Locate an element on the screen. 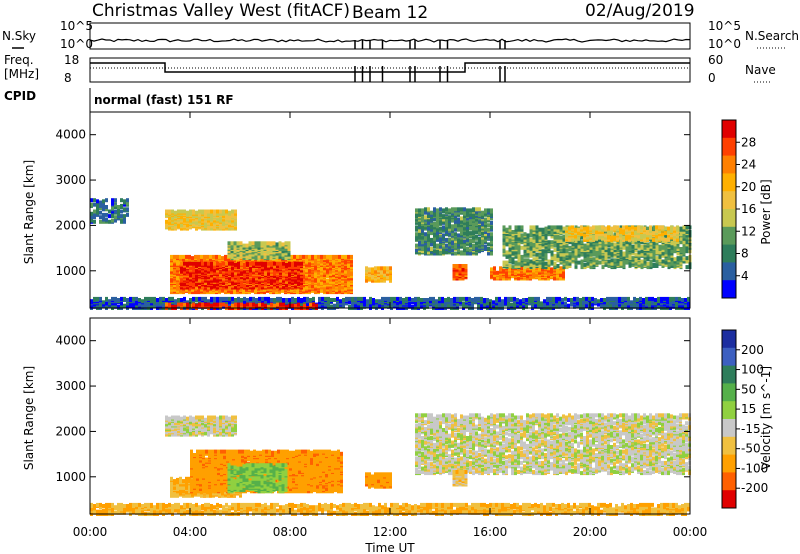 This screenshot has height=554, width=800. nsearch-label: N.Search is located at coordinates (772, 36).